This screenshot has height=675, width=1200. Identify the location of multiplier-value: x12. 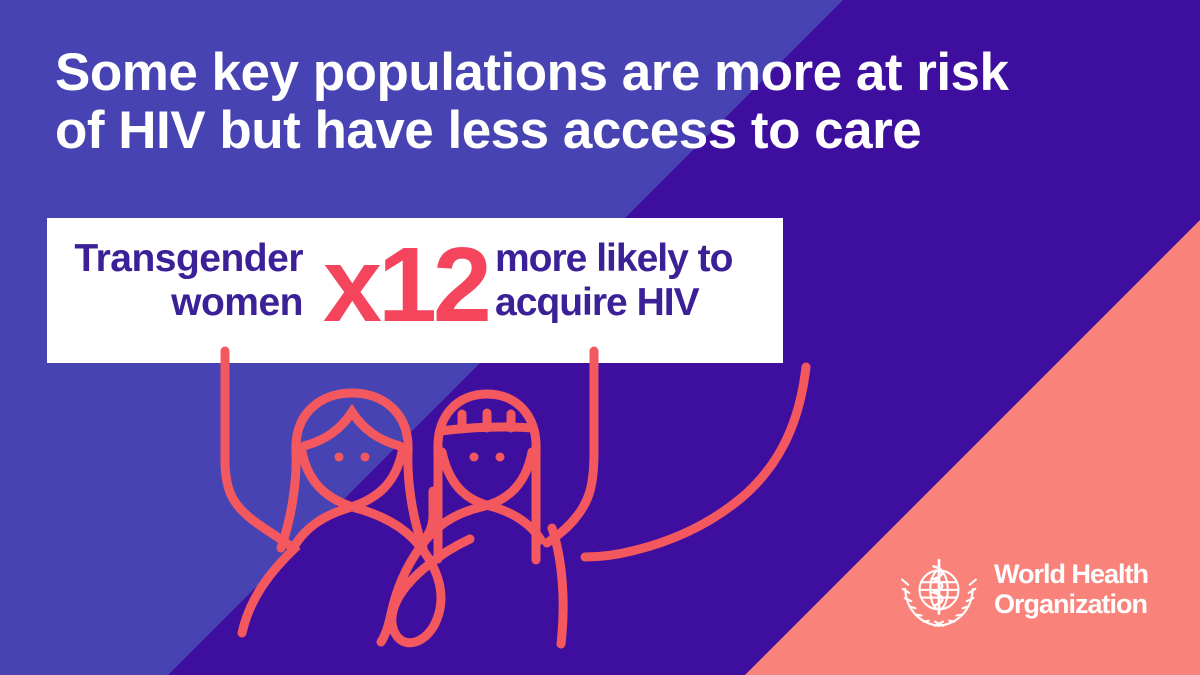
(407, 285).